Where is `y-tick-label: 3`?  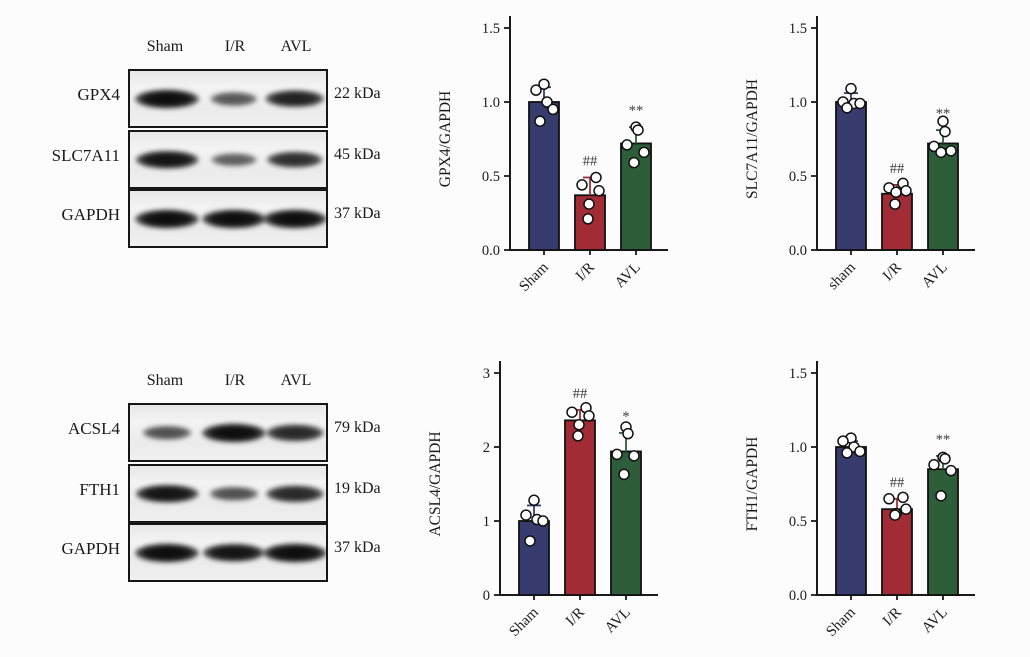
y-tick-label: 3 is located at coordinates (486, 374).